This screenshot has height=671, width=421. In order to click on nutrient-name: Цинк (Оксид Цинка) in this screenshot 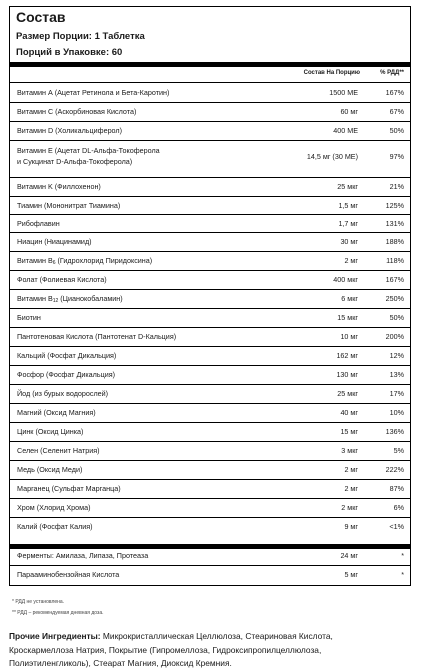, I will do `click(50, 431)`.